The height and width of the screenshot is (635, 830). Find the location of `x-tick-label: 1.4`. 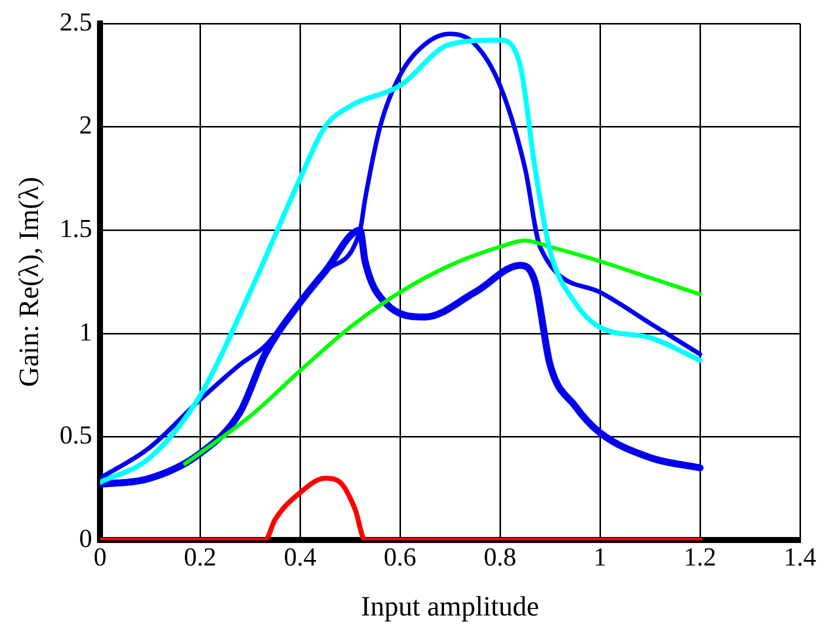

x-tick-label: 1.4 is located at coordinates (800, 557).